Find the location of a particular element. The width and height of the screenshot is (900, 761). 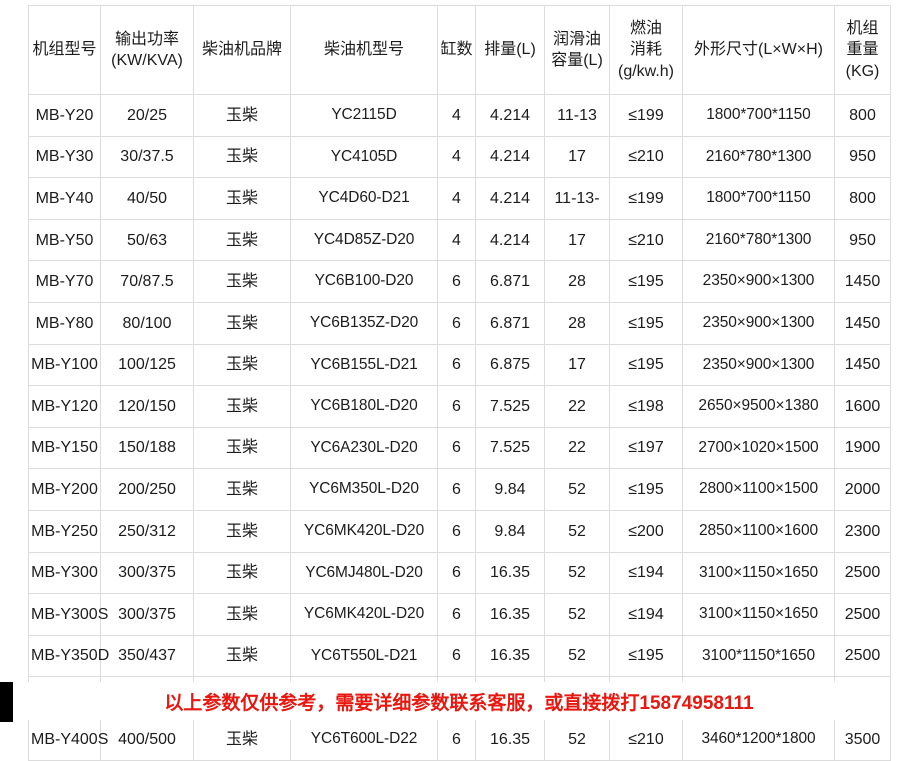

cell-fuel-consumption: ≤198 is located at coordinates (646, 406).